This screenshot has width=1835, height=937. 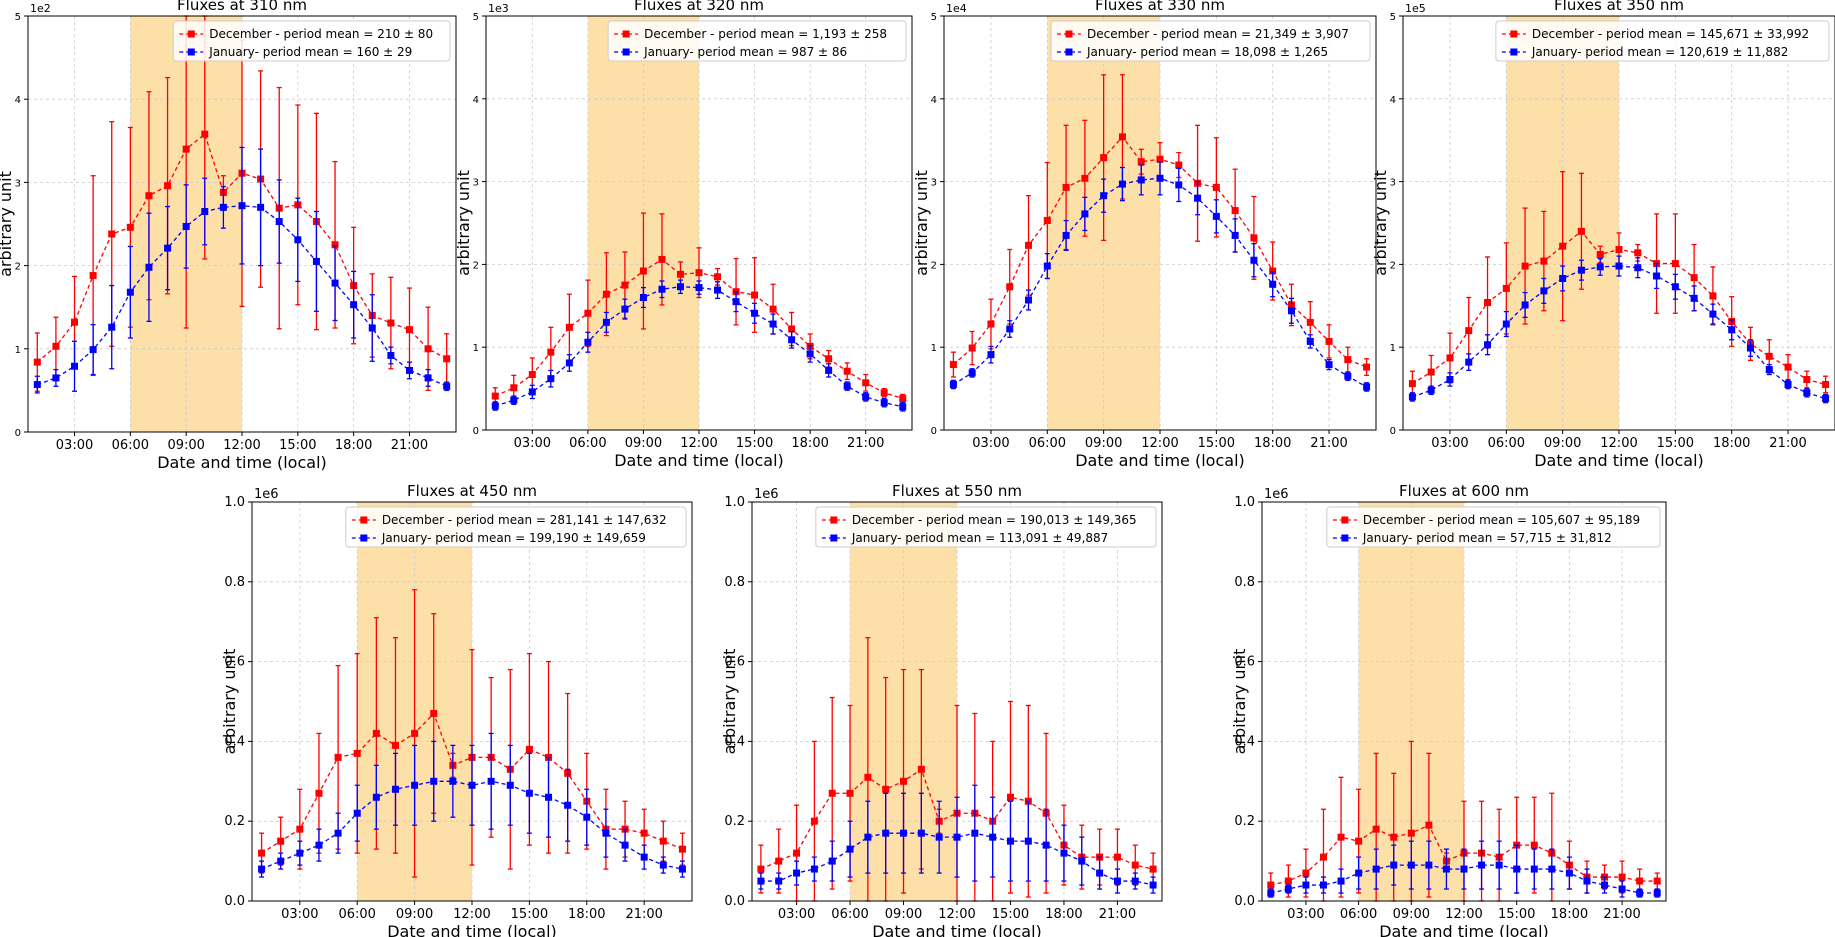 I want to click on legend-label: January- period mean = 18,098 ± 1,265, so click(x=1207, y=52).